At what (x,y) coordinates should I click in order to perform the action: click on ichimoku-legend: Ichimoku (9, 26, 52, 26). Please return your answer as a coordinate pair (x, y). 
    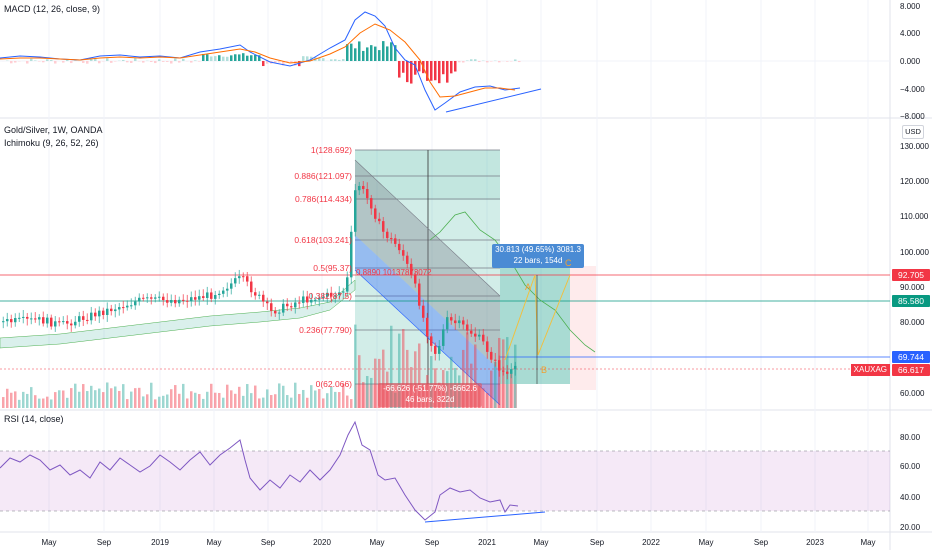
    Looking at the image, I should click on (51, 143).